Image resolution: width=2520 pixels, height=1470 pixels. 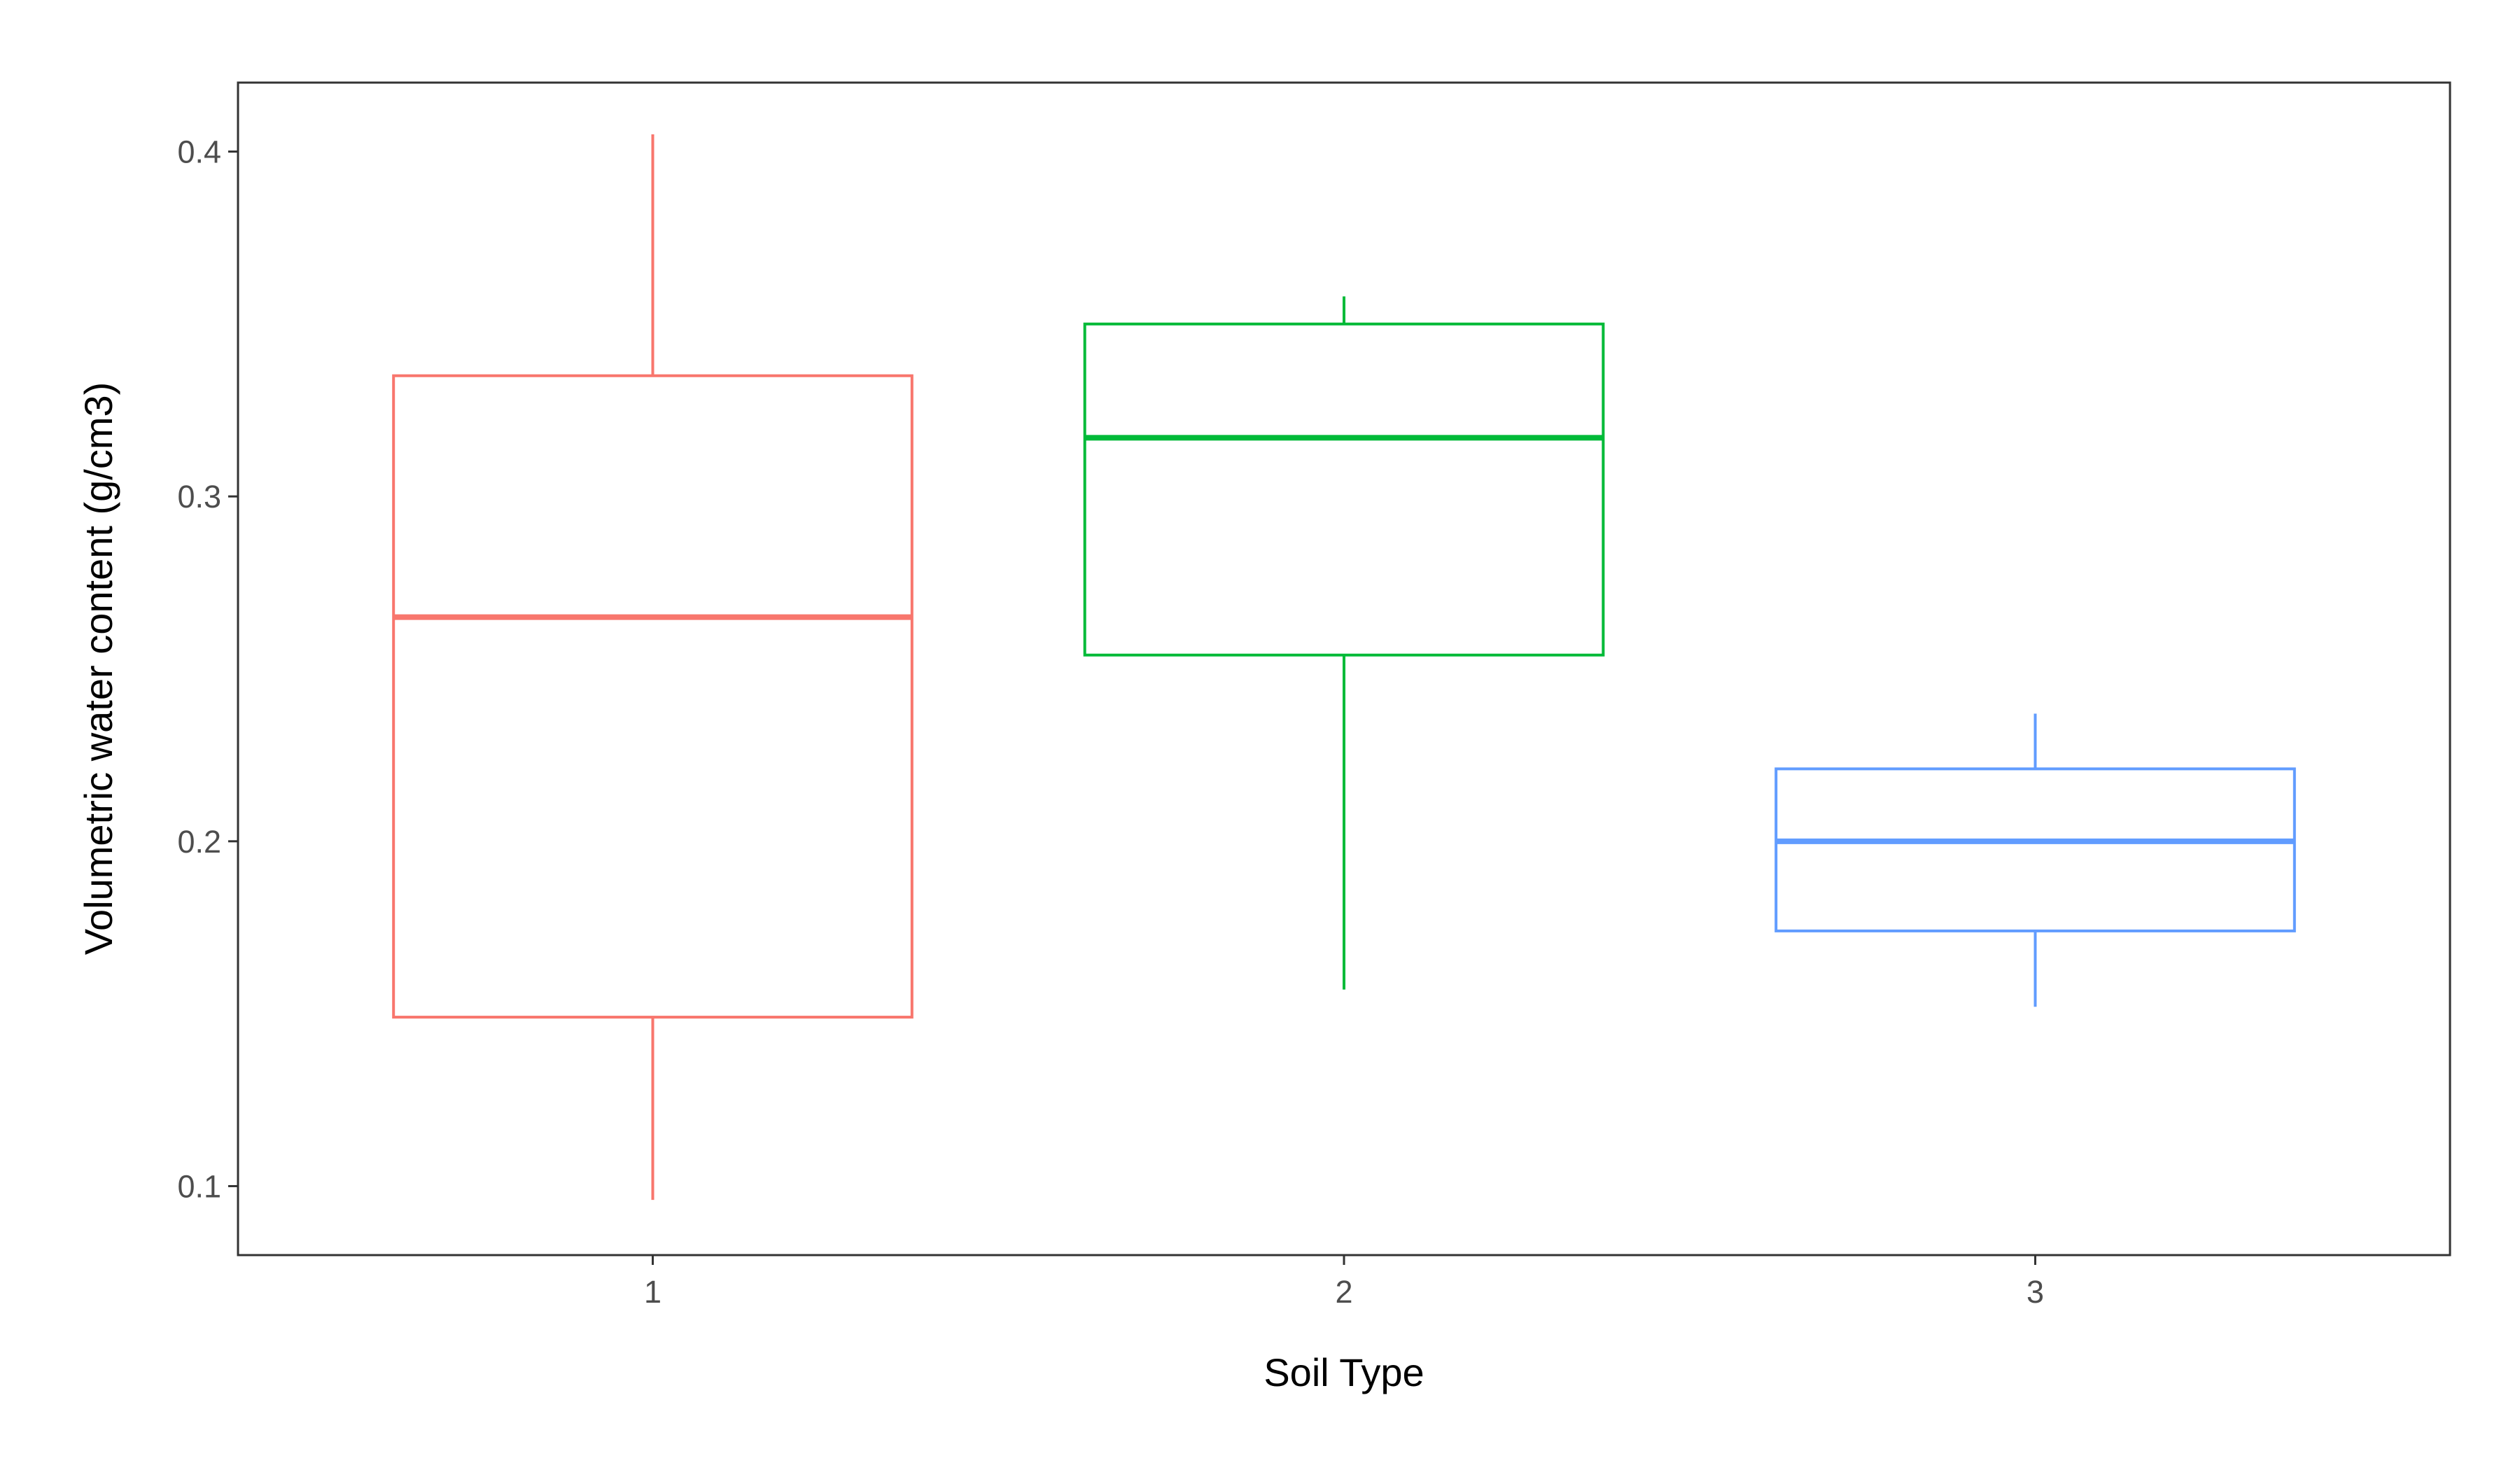 I want to click on x-axis: 1 2 3, so click(x=1344, y=1282).